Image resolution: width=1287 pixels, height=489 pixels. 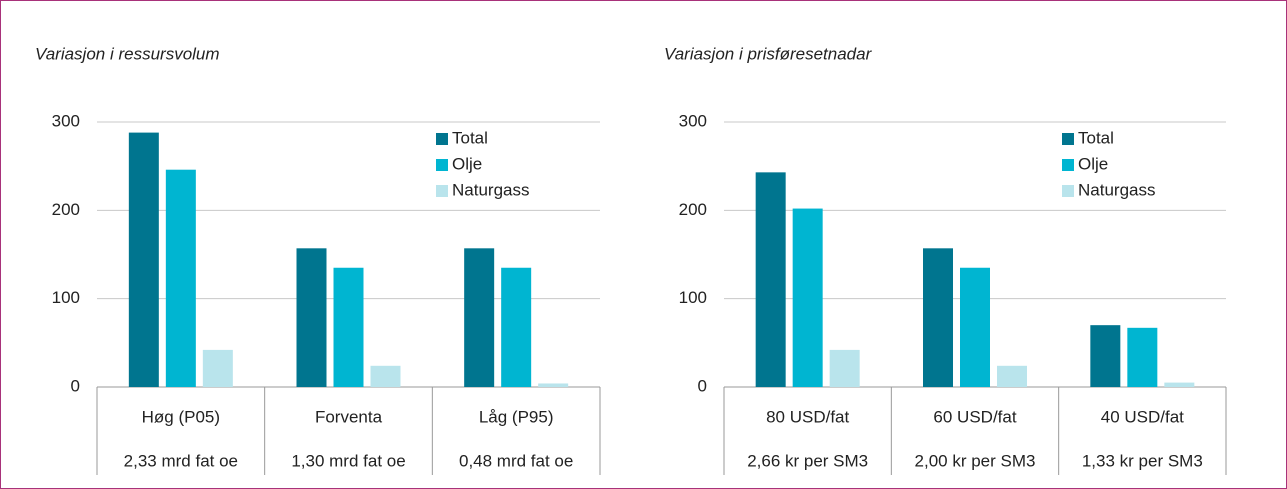 What do you see at coordinates (516, 416) in the screenshot?
I see `x-tick-label: Låg (P95)` at bounding box center [516, 416].